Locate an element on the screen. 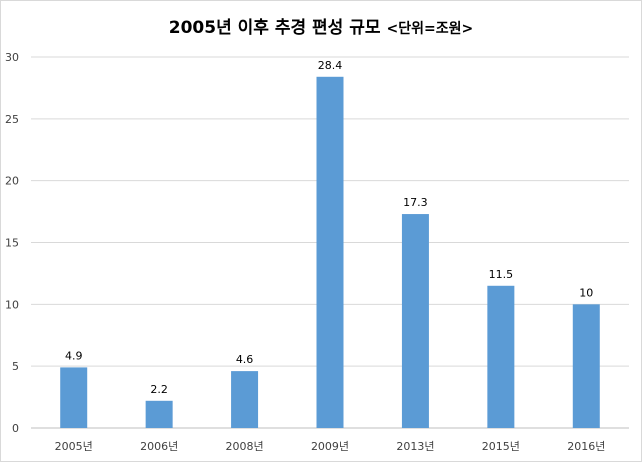  chart-title-row: 2005년 이후 추경 편성 규모 <단위=조원> is located at coordinates (321, 25).